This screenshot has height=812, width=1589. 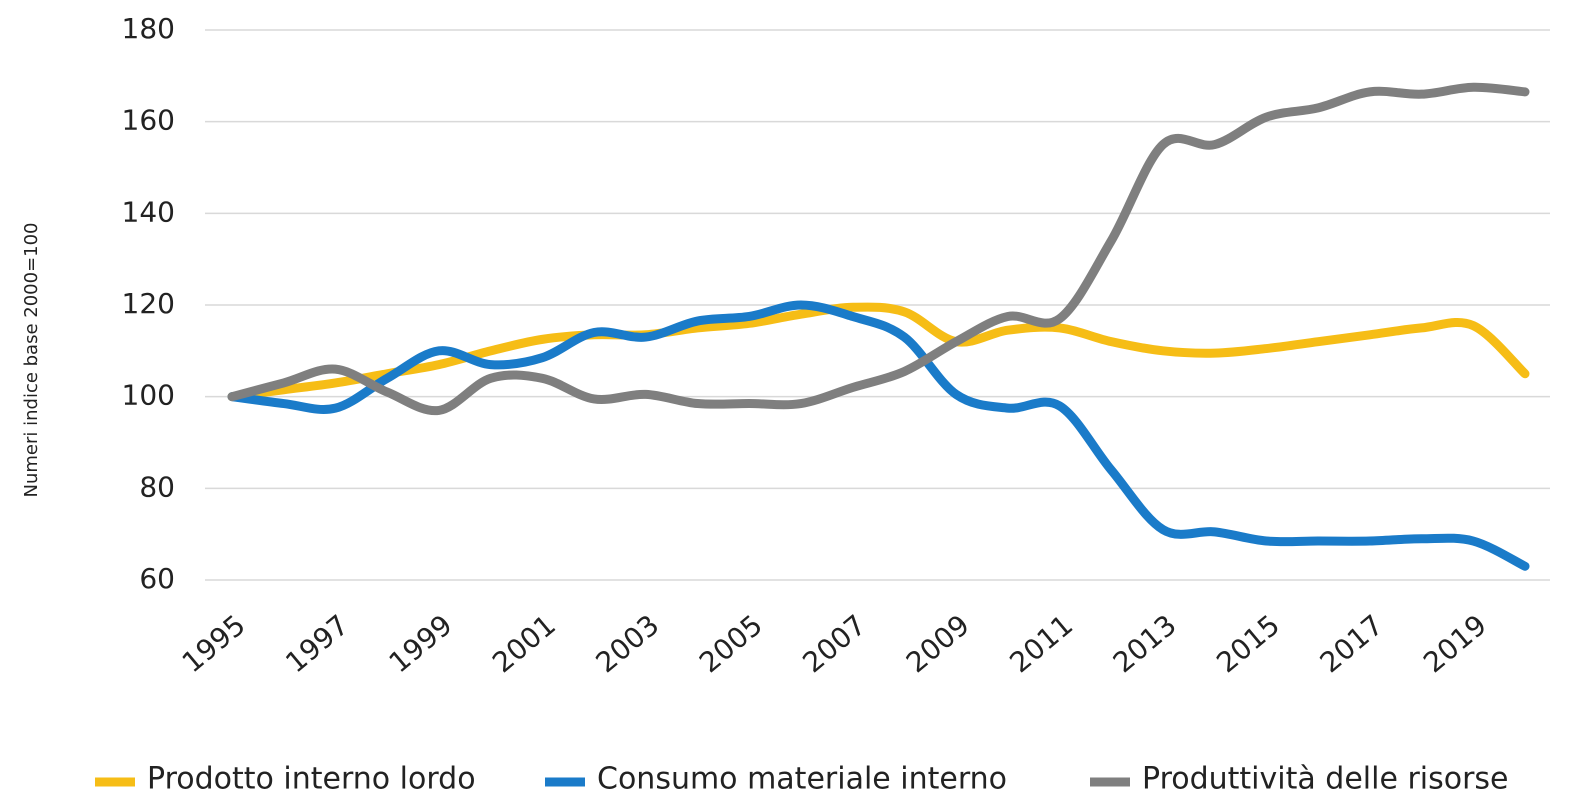 What do you see at coordinates (311, 779) in the screenshot?
I see `legend-label: Prodotto interno lordo` at bounding box center [311, 779].